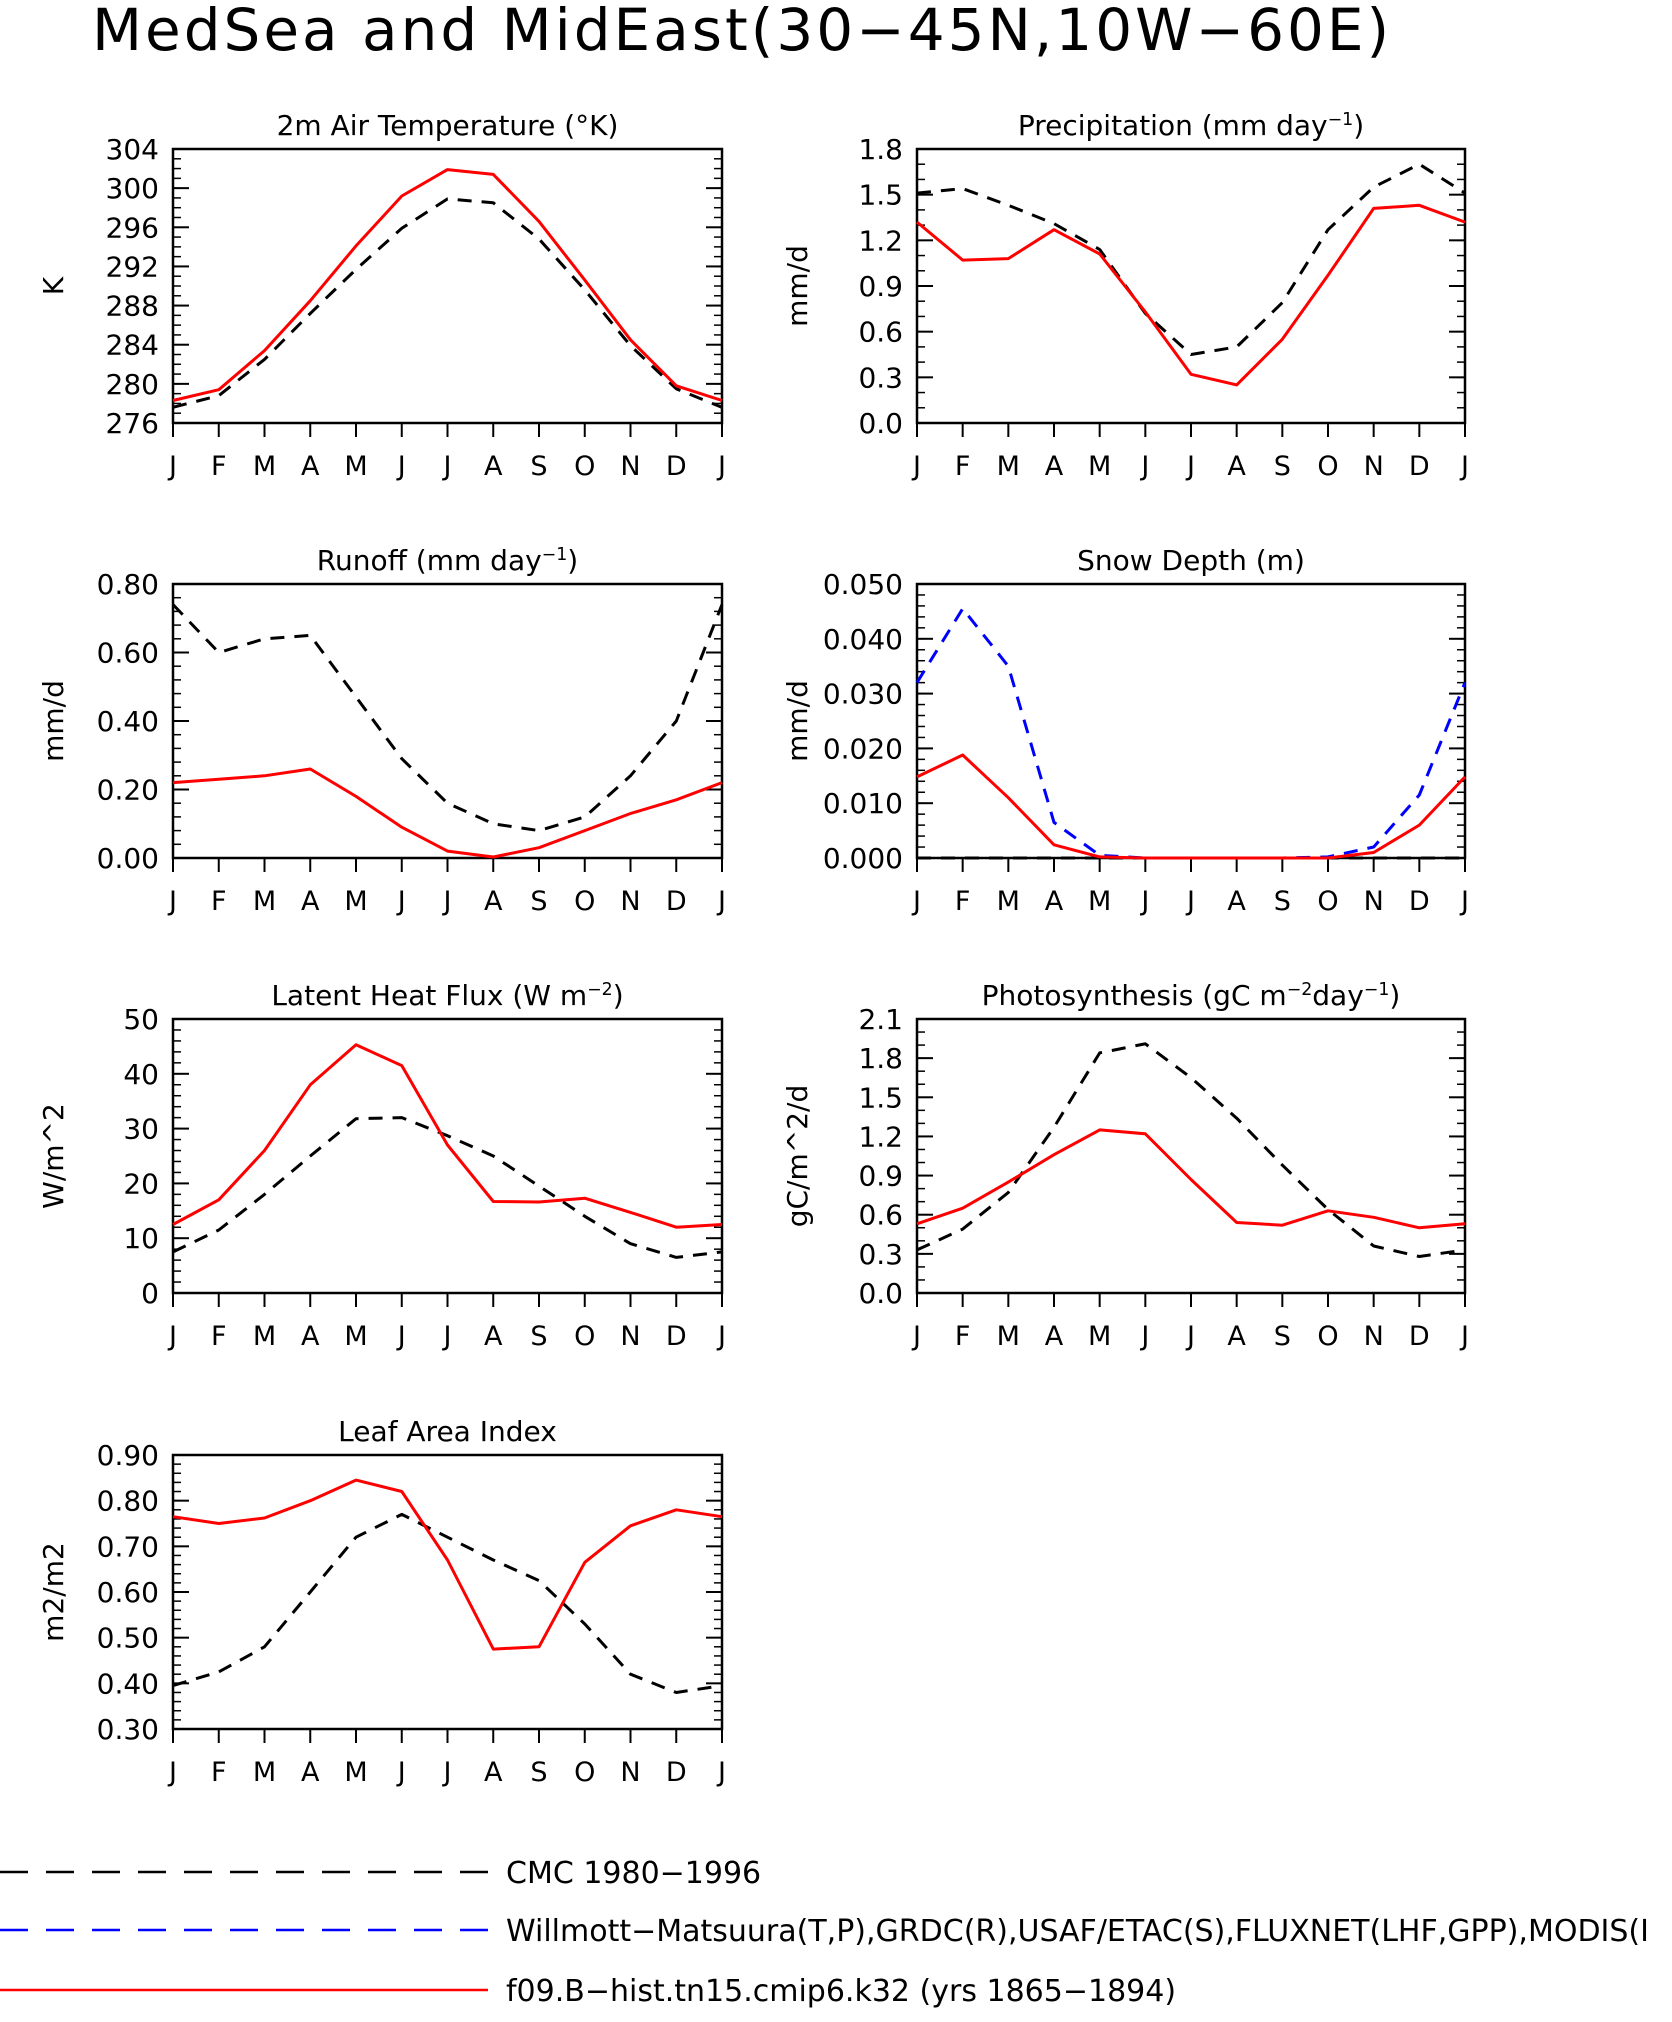 The image size is (1672, 2022). I want to click on y-tick-label: 0, so click(150, 1293).